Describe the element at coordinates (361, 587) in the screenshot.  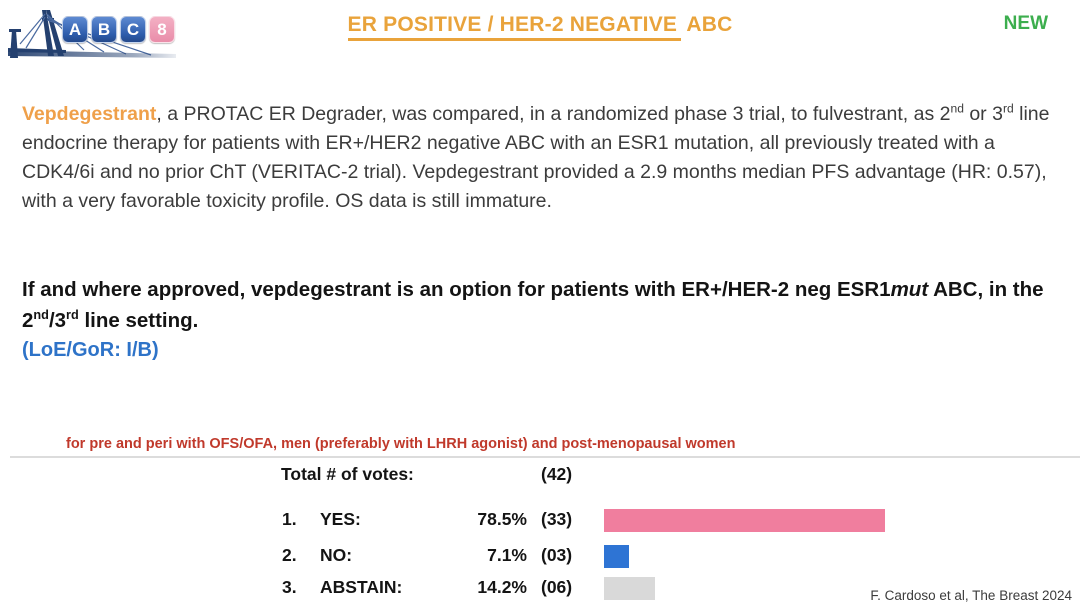
I see `vote-label: ABSTAIN:` at that location.